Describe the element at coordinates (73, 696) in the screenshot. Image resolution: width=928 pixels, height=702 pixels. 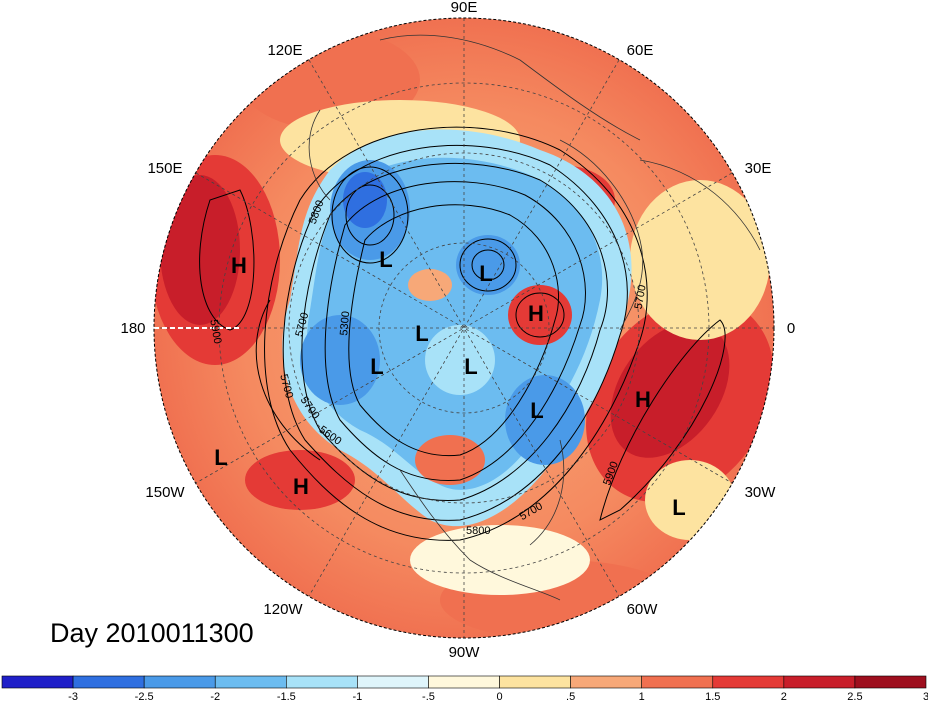
I see `colorbar-tick-label: -3` at that location.